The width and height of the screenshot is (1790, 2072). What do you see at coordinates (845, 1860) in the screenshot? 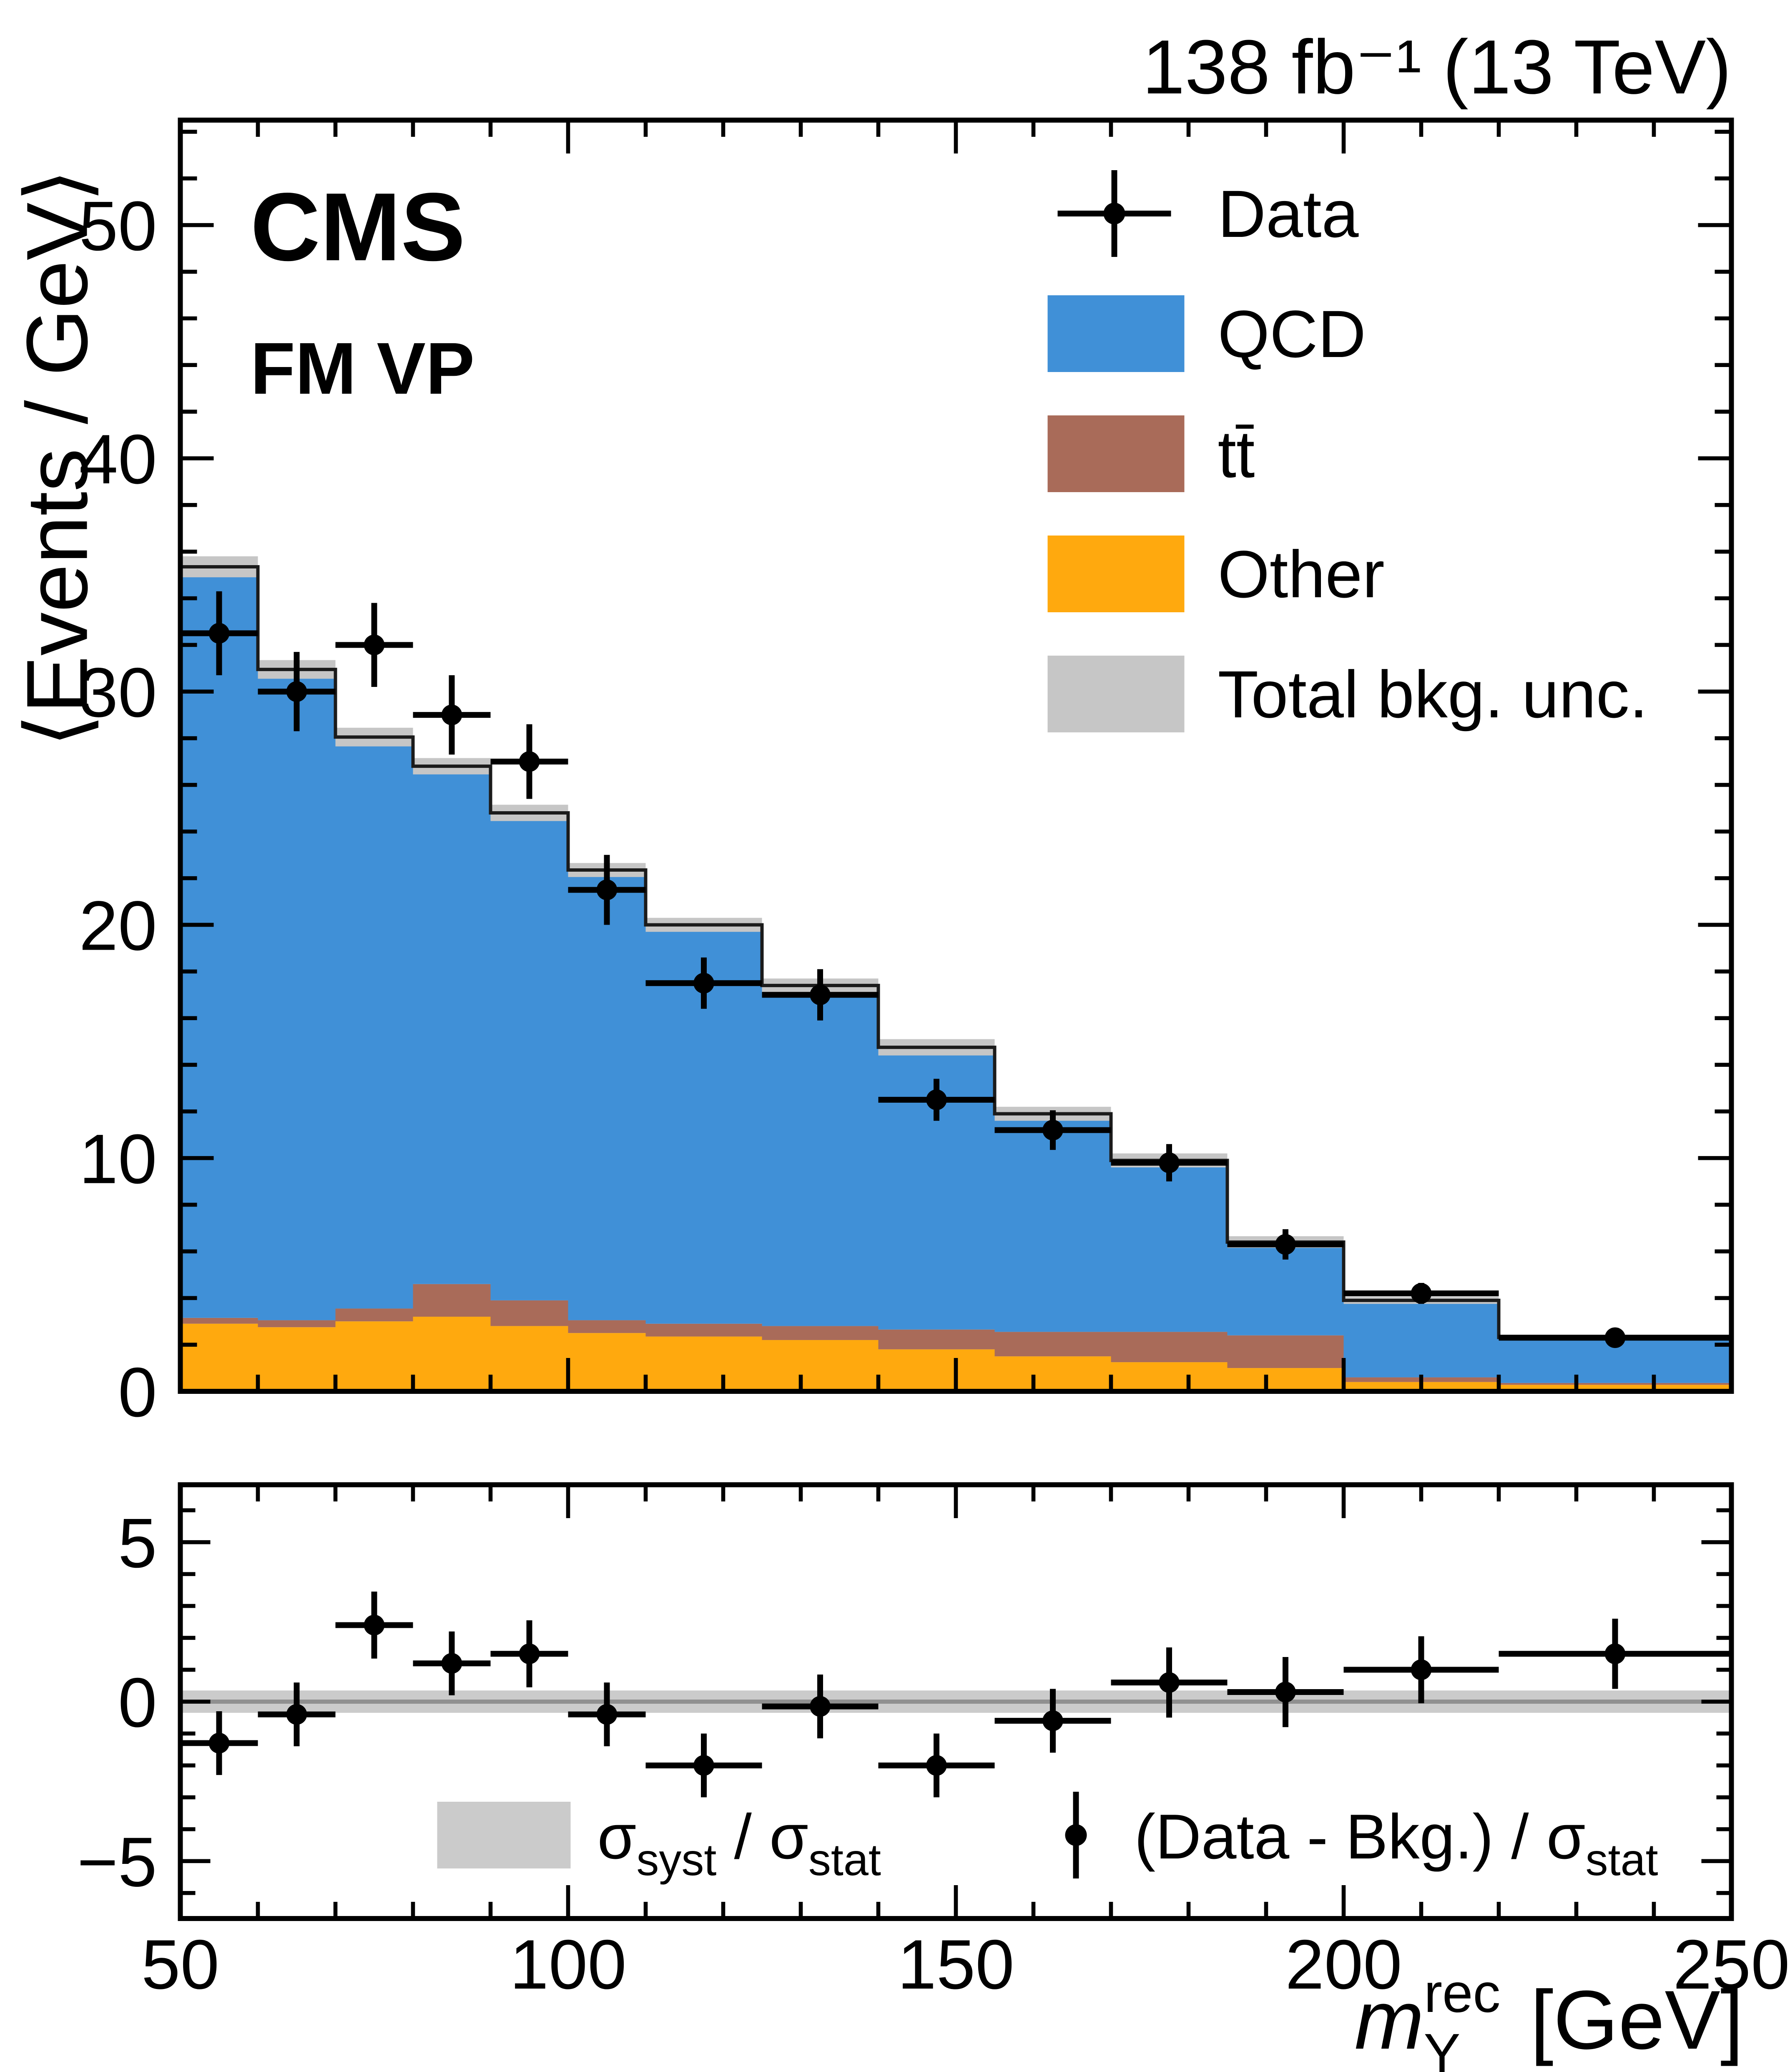
I see `sigma-stat-sub: stat` at bounding box center [845, 1860].